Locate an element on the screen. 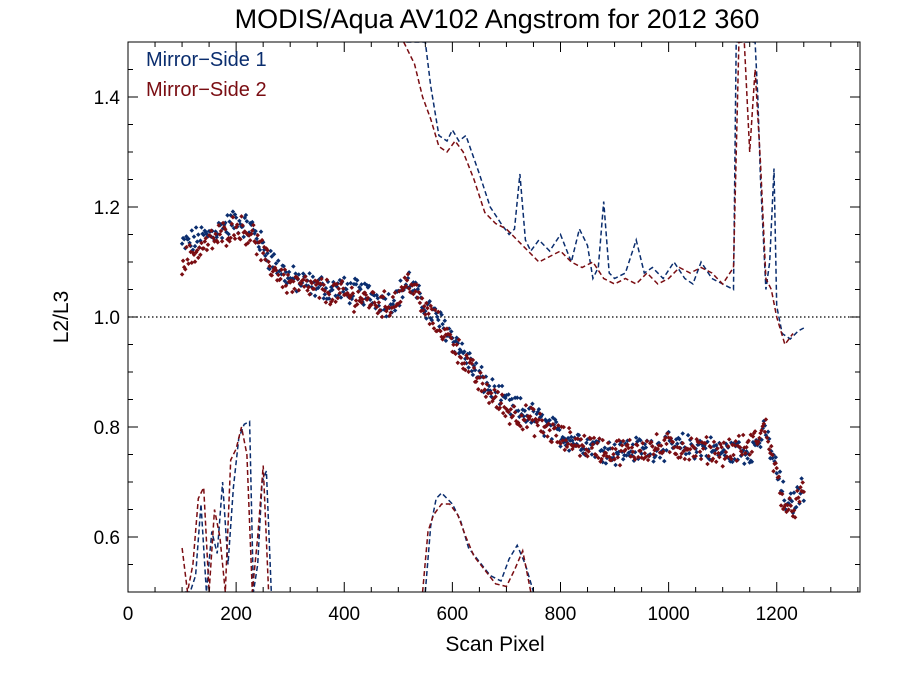 This screenshot has height=675, width=900. x-tick-label: 1000 is located at coordinates (668, 614).